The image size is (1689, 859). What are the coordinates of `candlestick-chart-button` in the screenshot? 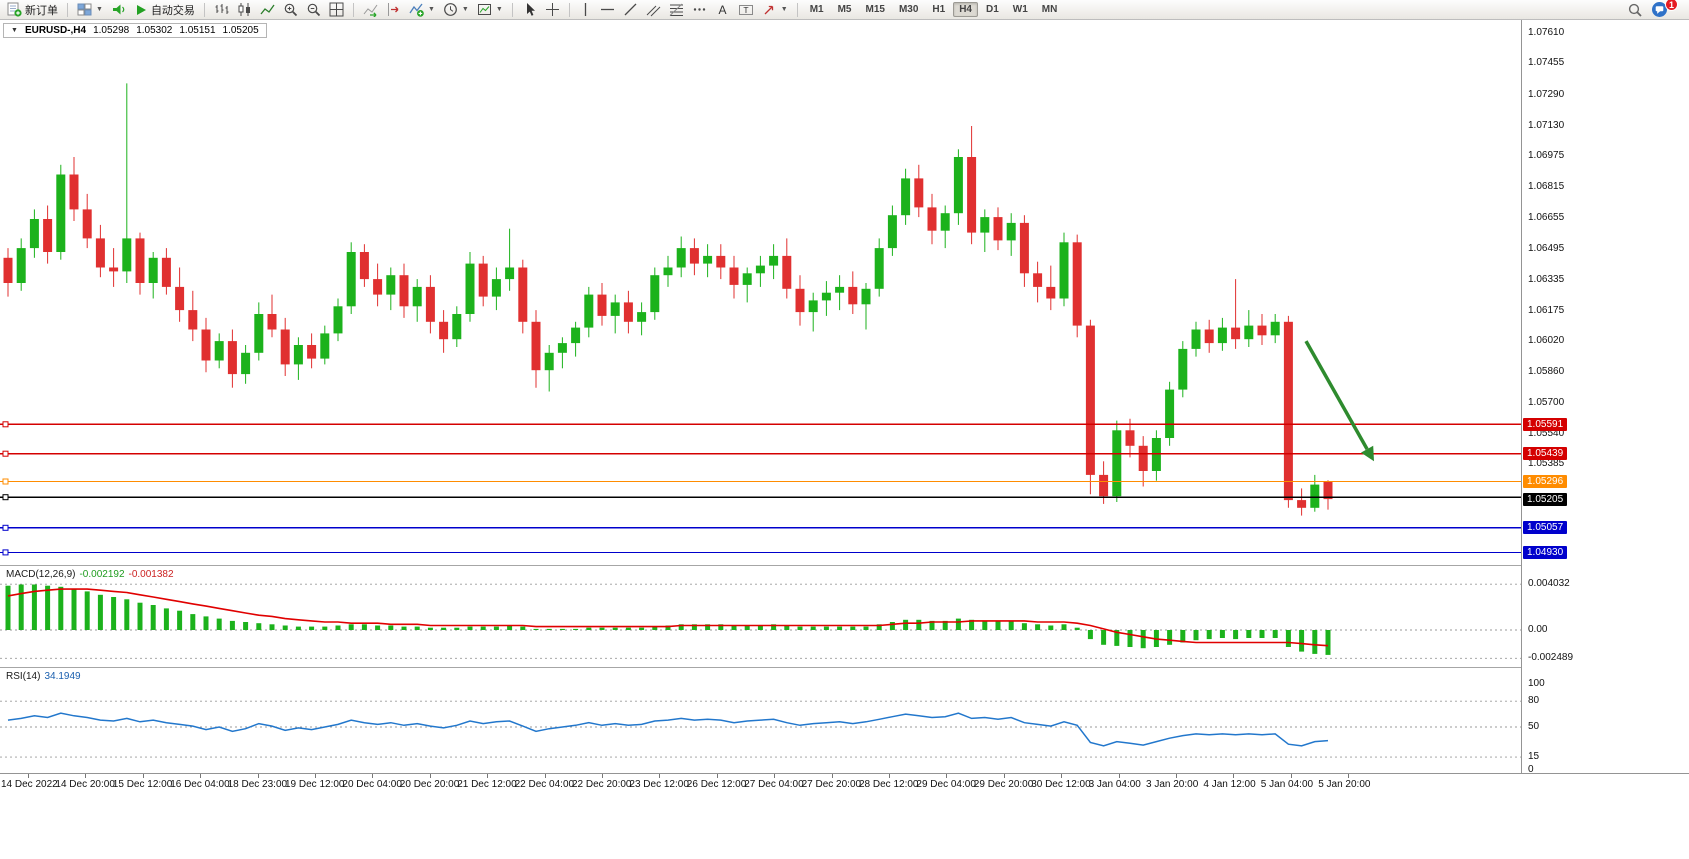 It's located at (244, 10).